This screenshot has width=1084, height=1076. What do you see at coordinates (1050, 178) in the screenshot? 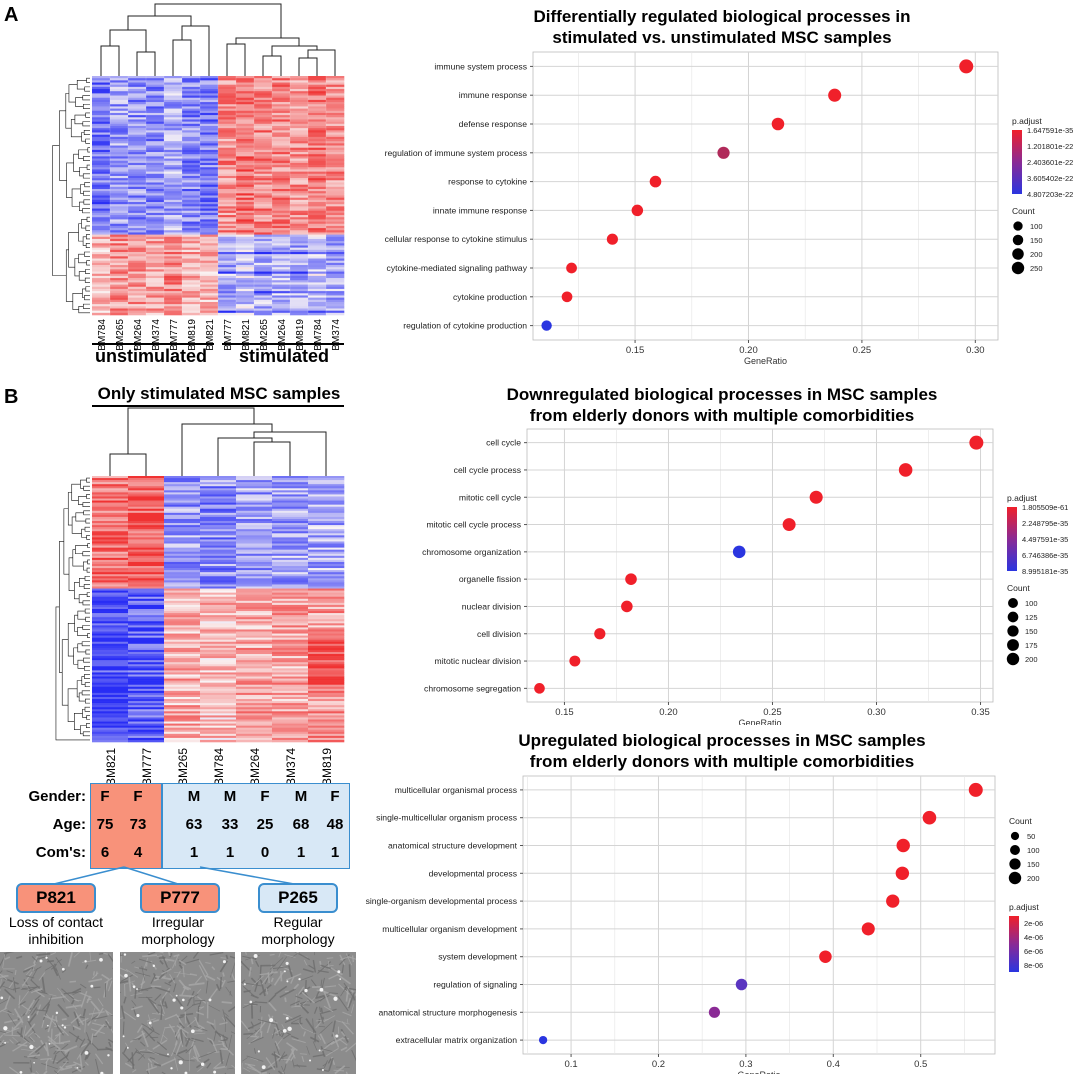
I see `color-legend-label: 3.605402e-22` at bounding box center [1050, 178].